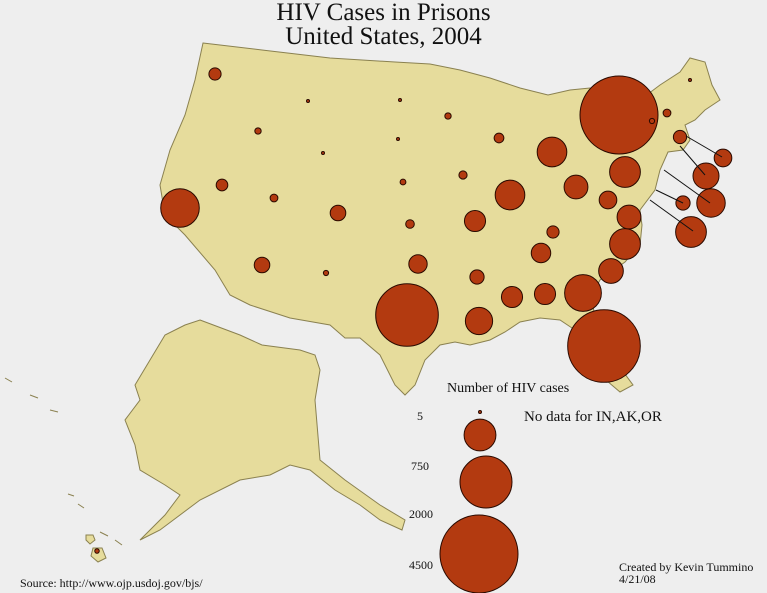  What do you see at coordinates (604, 346) in the screenshot?
I see `bubble-fl` at bounding box center [604, 346].